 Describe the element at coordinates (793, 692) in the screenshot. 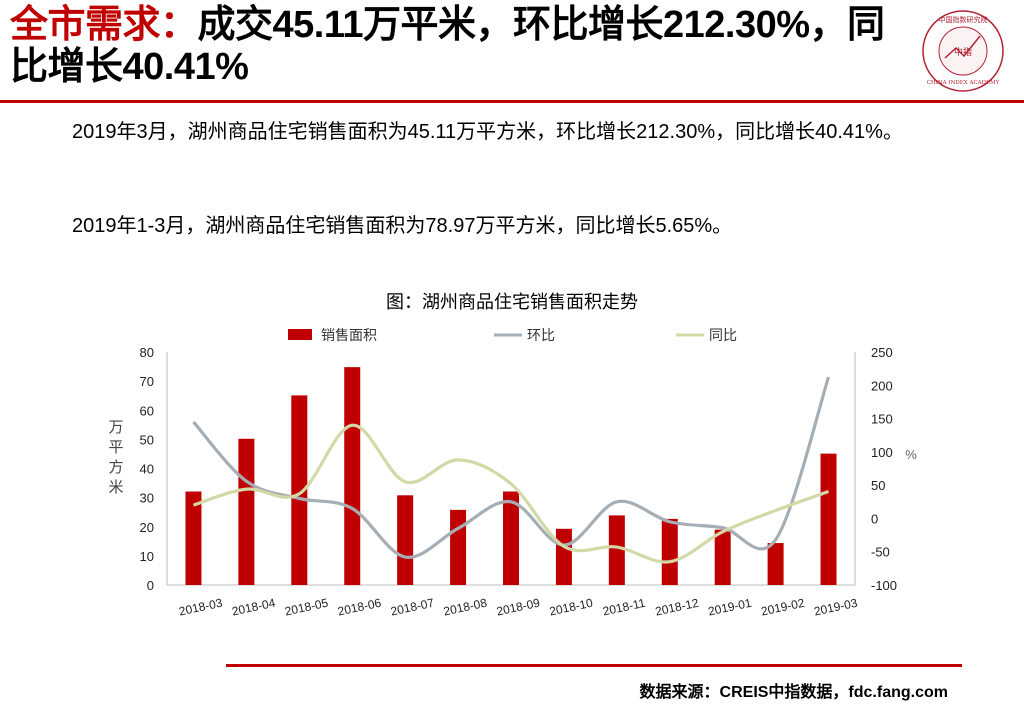

I see `data-source: 数据来源：CREIS中指数据，fdc.fang.com` at that location.